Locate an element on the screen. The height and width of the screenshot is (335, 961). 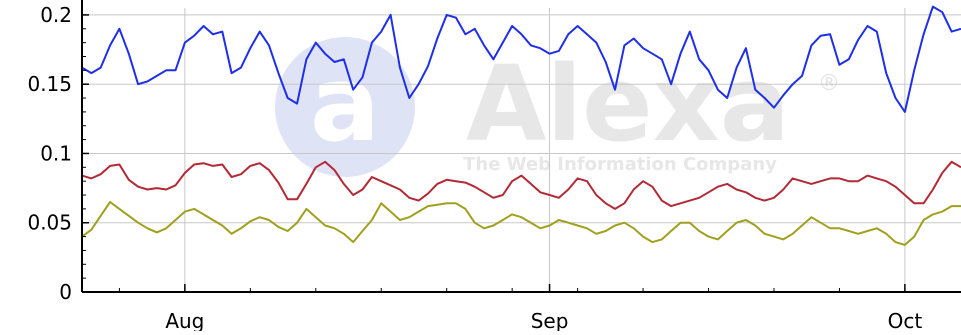
alexa-watermark-brand: Alexa is located at coordinates (628, 104).